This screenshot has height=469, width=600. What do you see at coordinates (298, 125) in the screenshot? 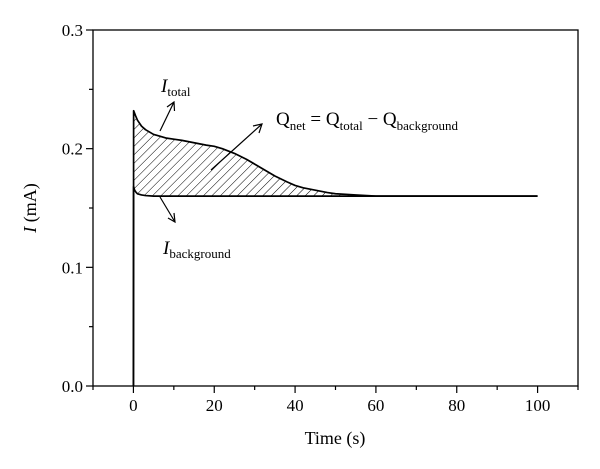
I see `q-net-sub: net` at bounding box center [298, 125].